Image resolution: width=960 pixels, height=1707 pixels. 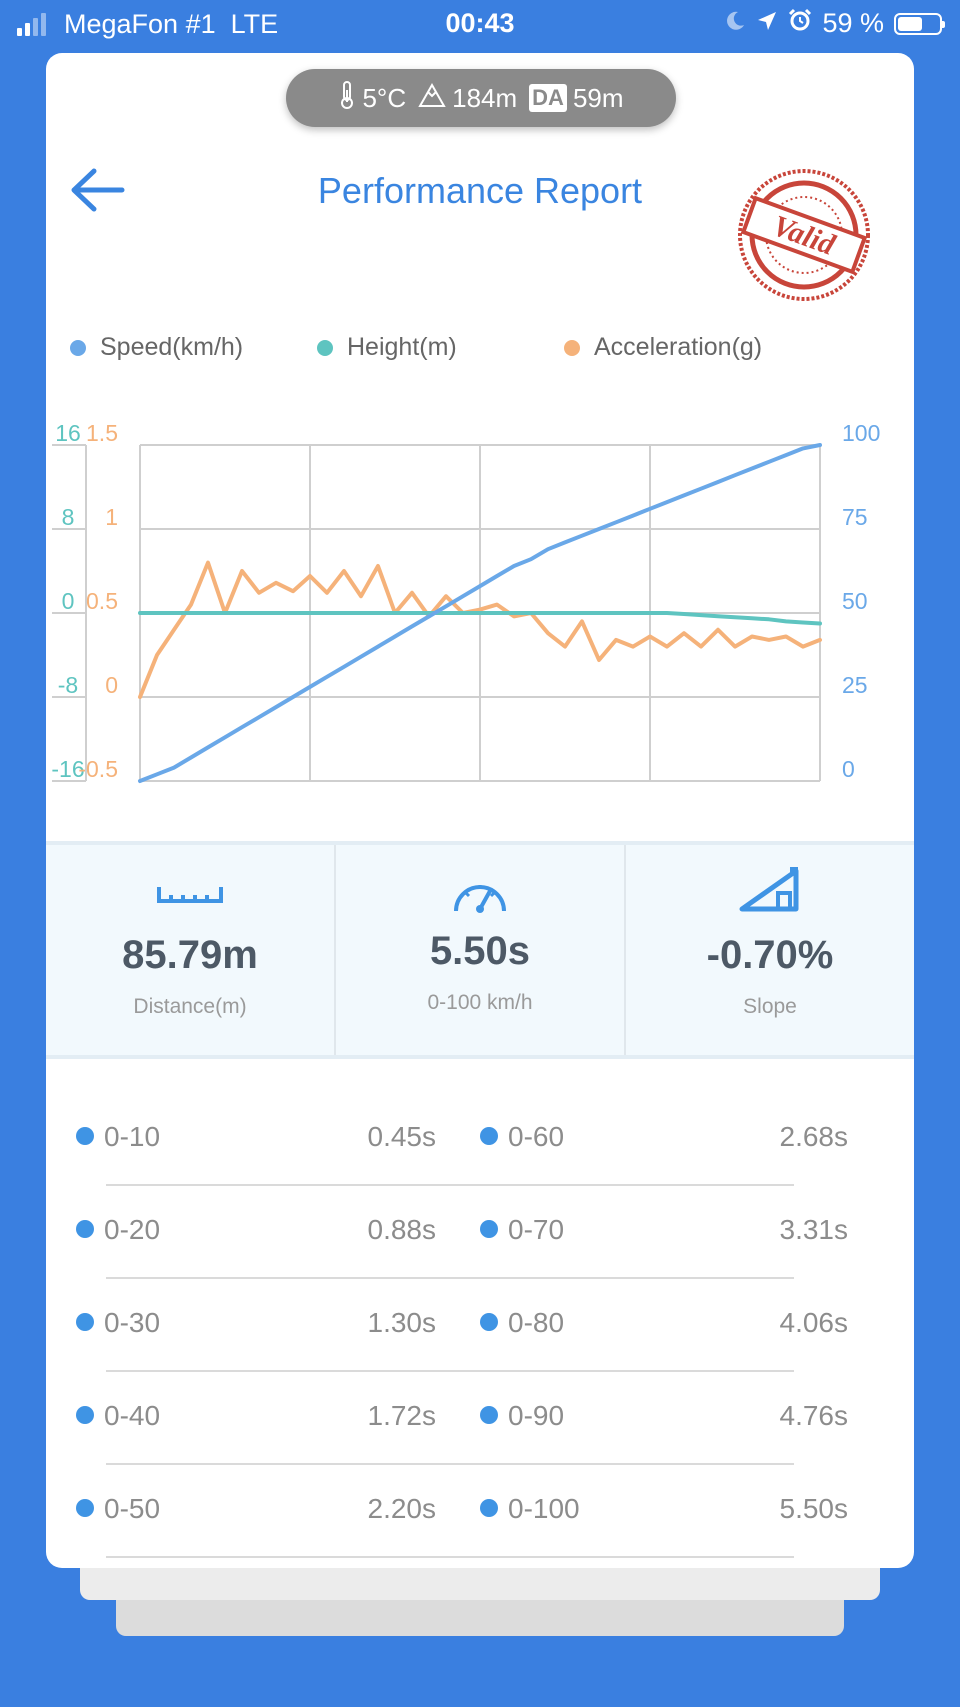 I want to click on density-altitude-item: DA 59m, so click(x=576, y=98).